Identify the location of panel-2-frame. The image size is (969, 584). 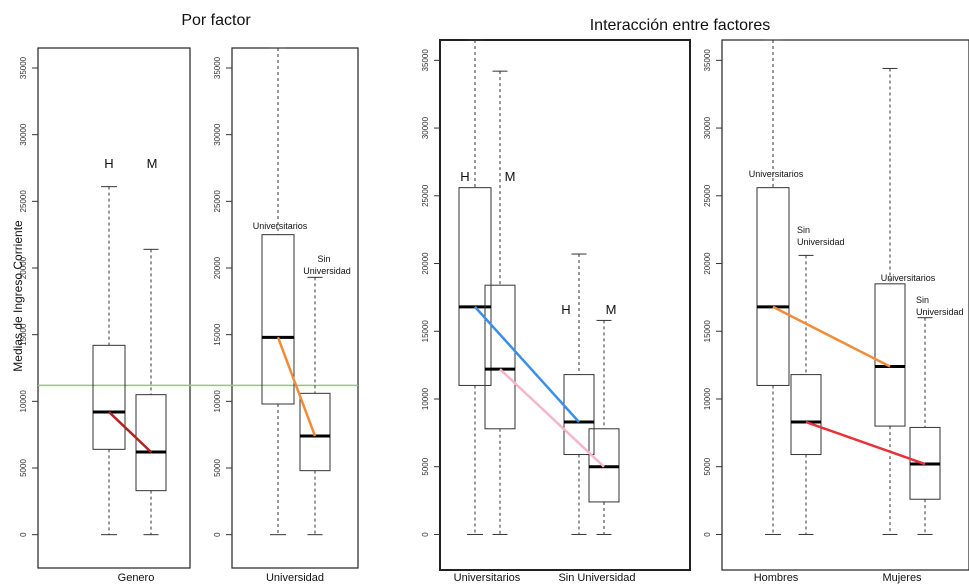
(295, 308).